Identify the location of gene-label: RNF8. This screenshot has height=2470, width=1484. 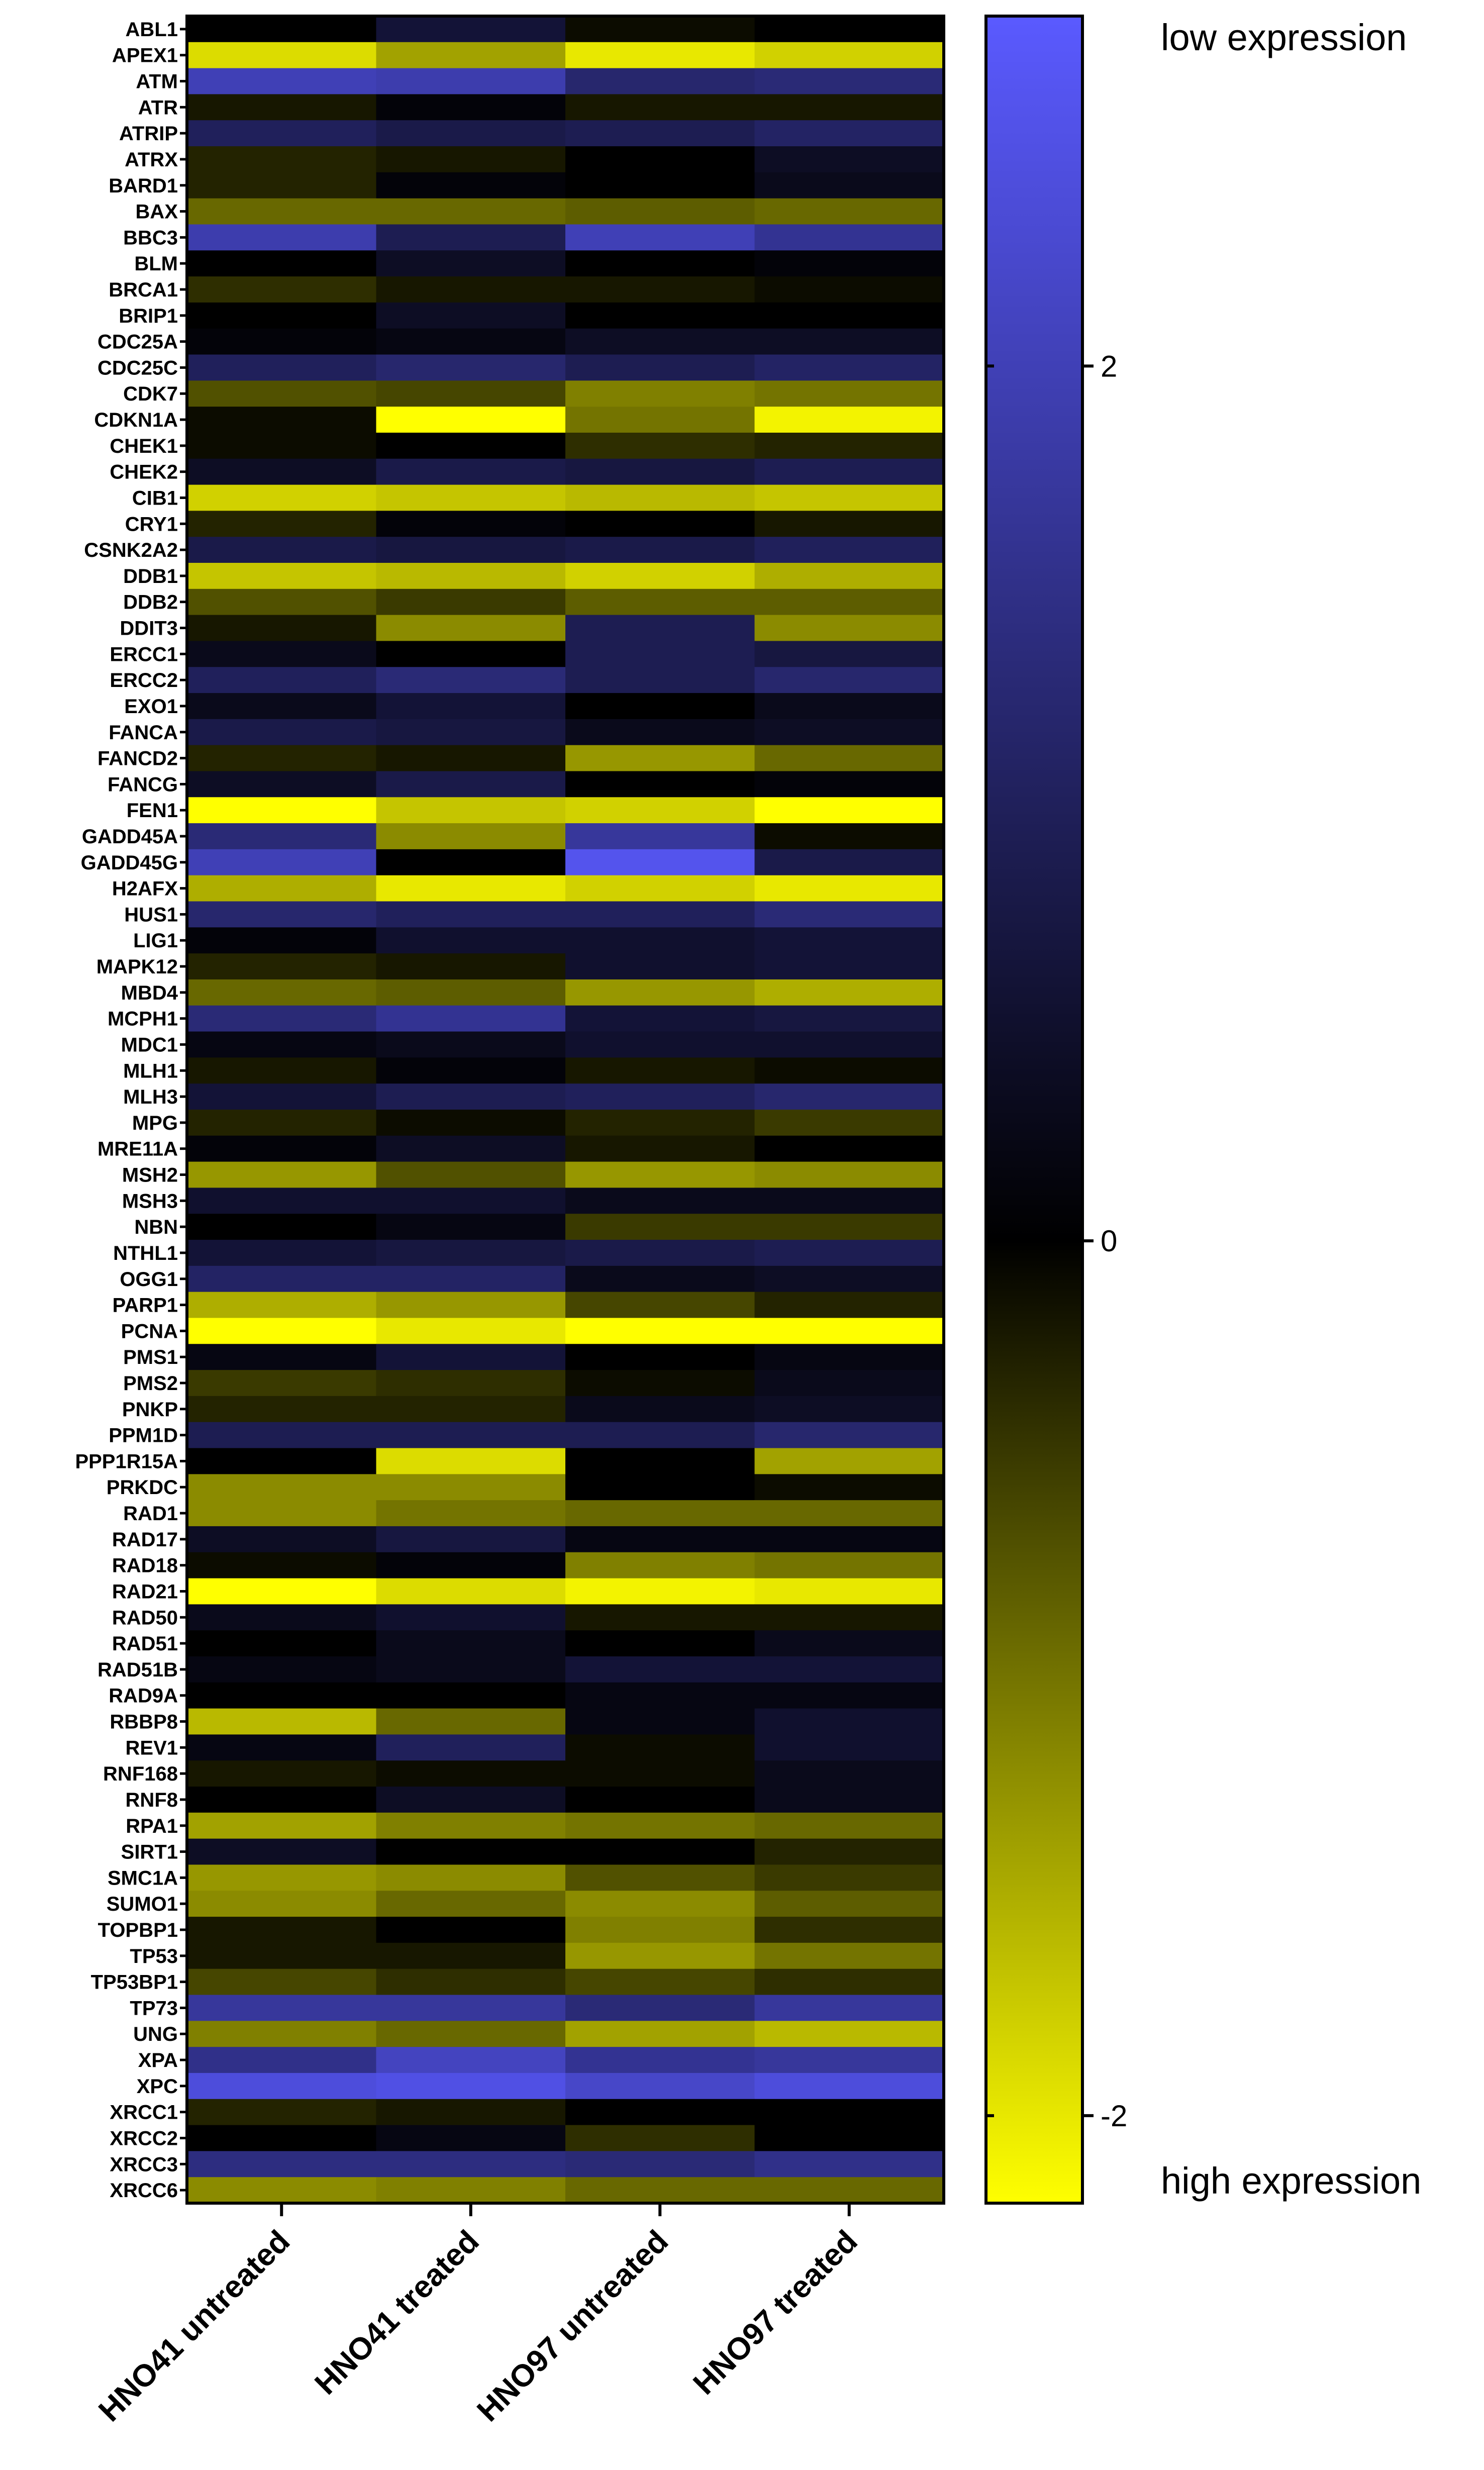
(152, 1800).